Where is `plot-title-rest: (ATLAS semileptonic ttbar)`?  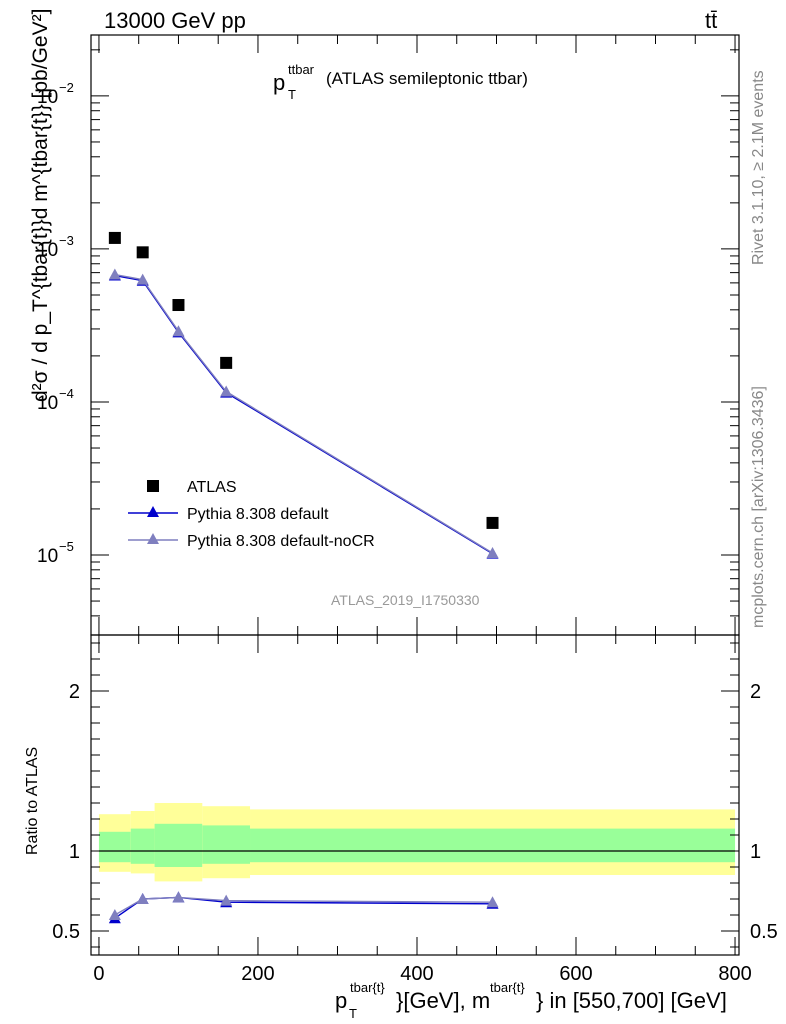
plot-title-rest: (ATLAS semileptonic ttbar) is located at coordinates (427, 78).